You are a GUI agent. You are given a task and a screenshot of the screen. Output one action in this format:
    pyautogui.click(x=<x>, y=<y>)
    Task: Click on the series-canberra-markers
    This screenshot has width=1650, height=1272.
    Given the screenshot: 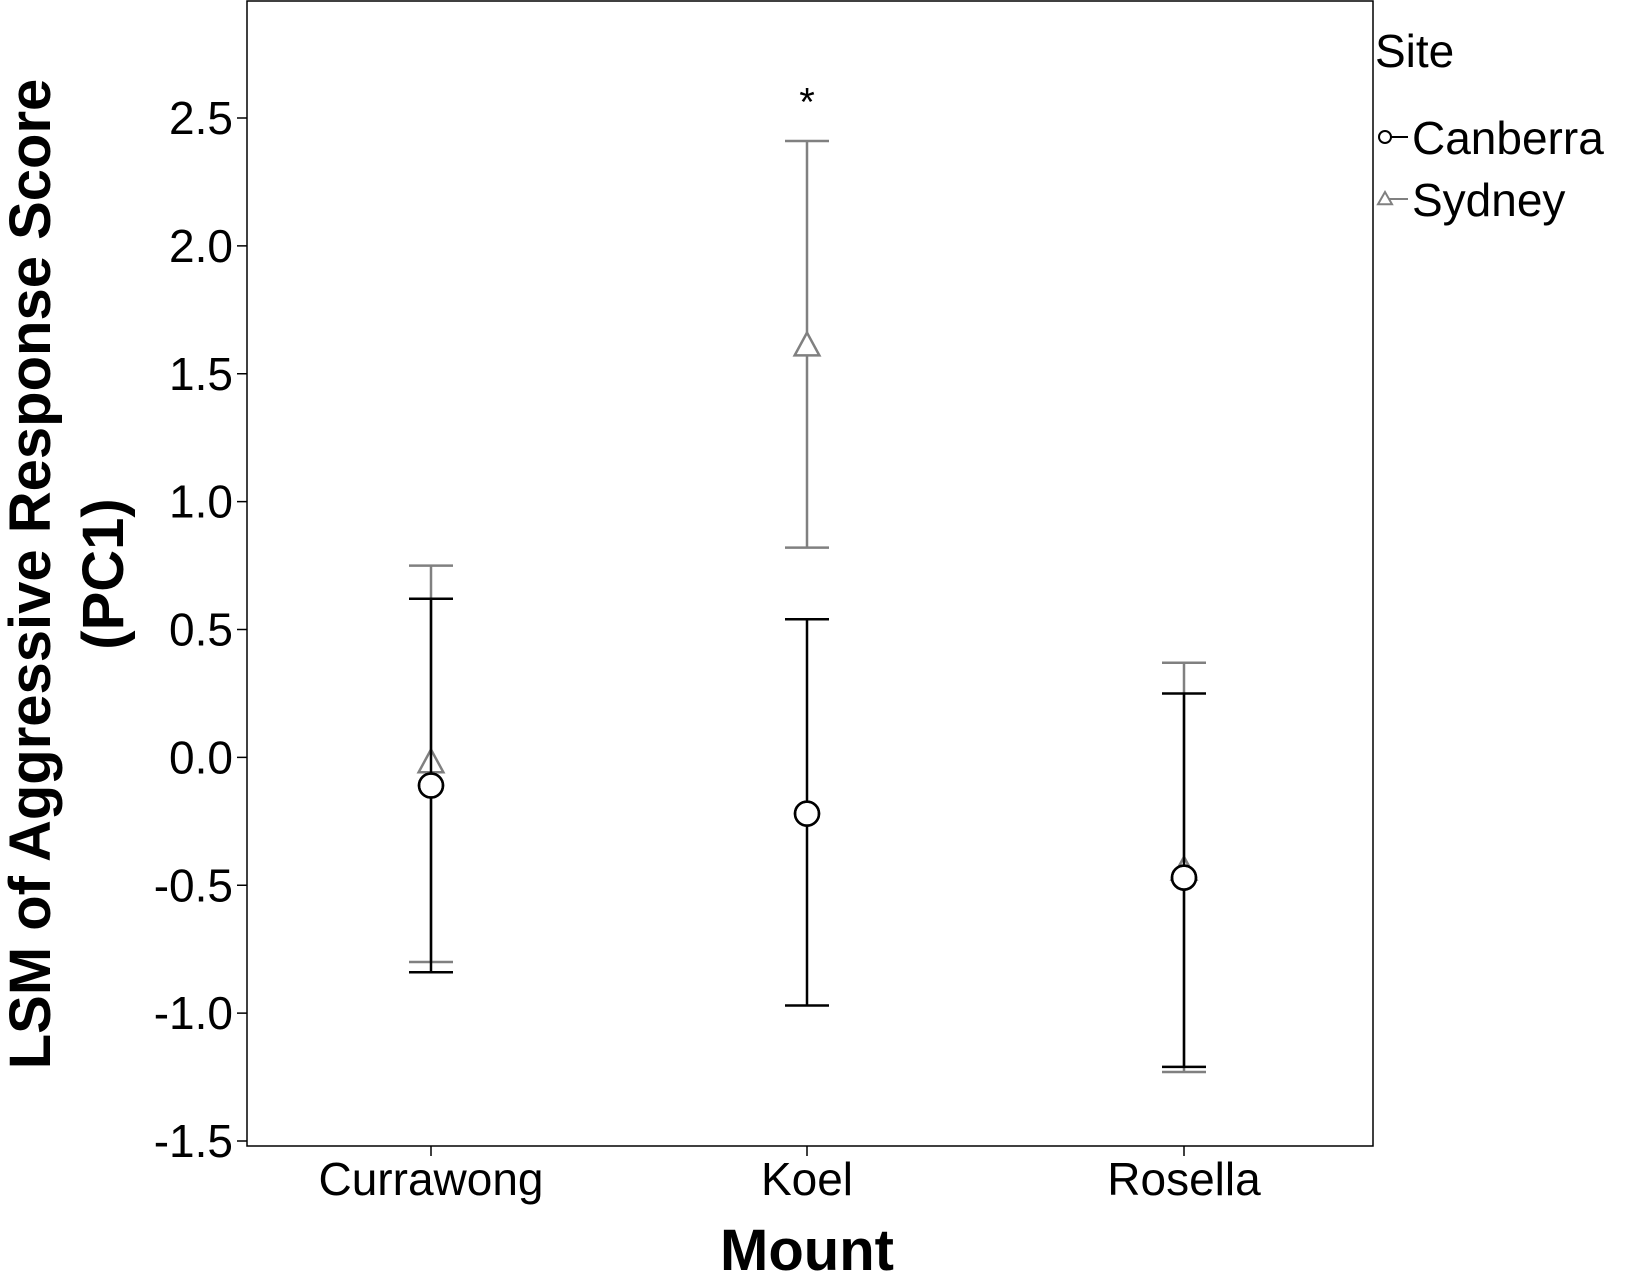 What is the action you would take?
    pyautogui.click(x=807, y=831)
    